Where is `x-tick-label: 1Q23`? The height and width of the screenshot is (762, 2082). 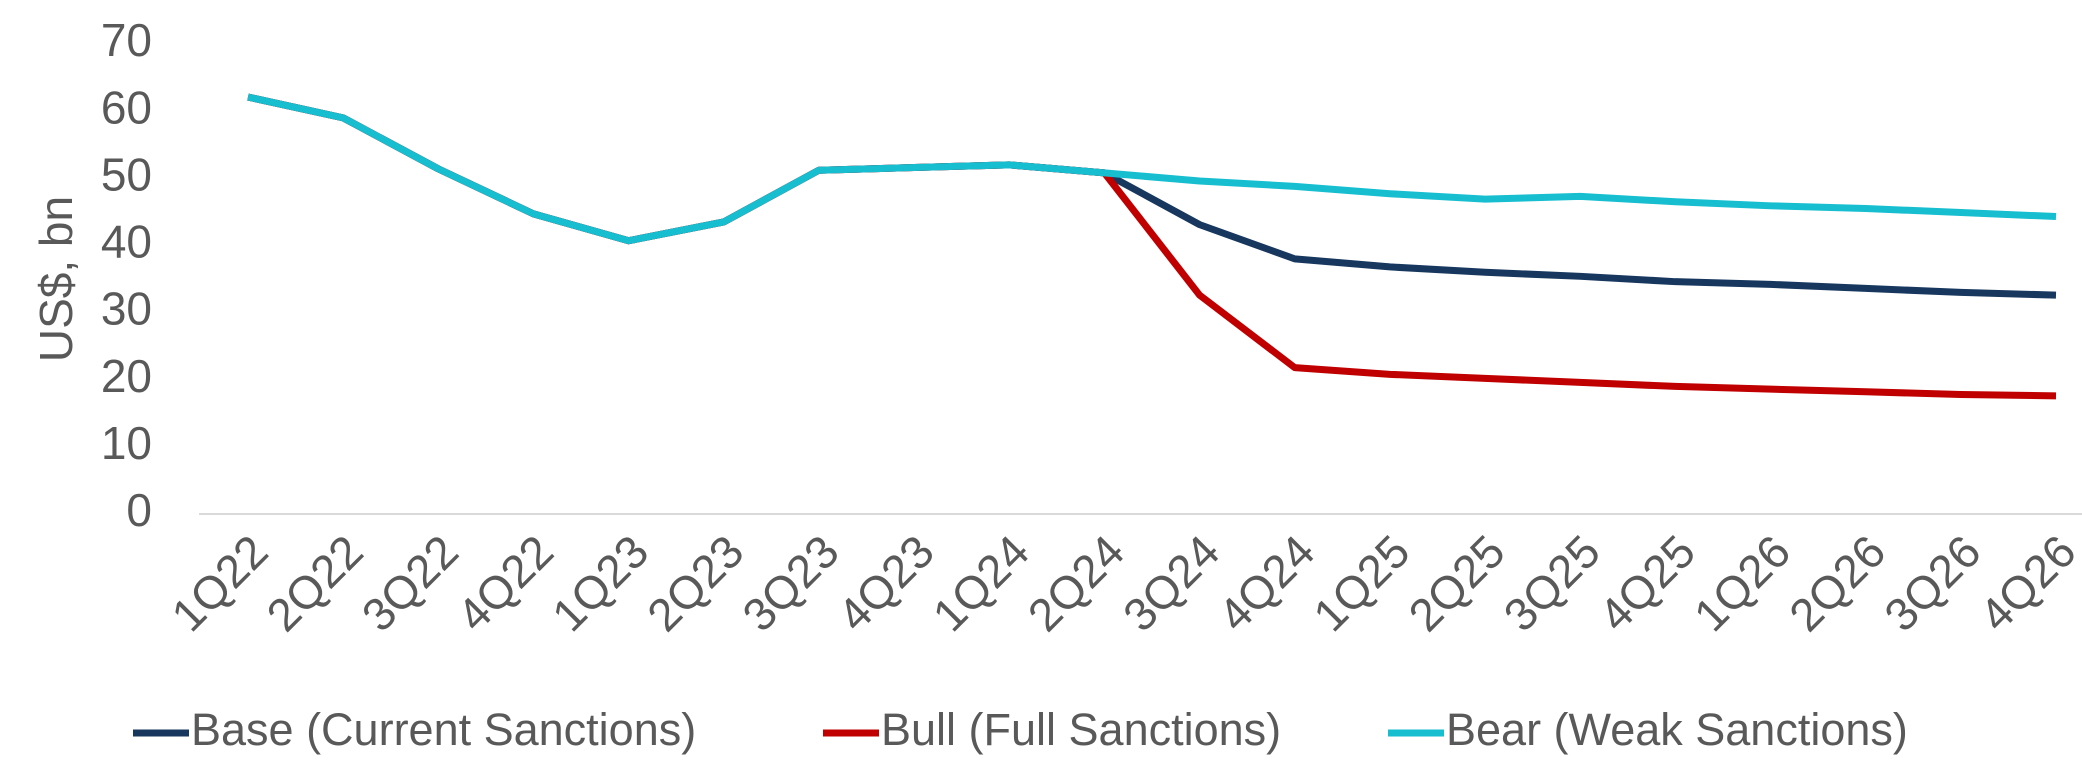
x-tick-label: 1Q23 is located at coordinates (600, 583).